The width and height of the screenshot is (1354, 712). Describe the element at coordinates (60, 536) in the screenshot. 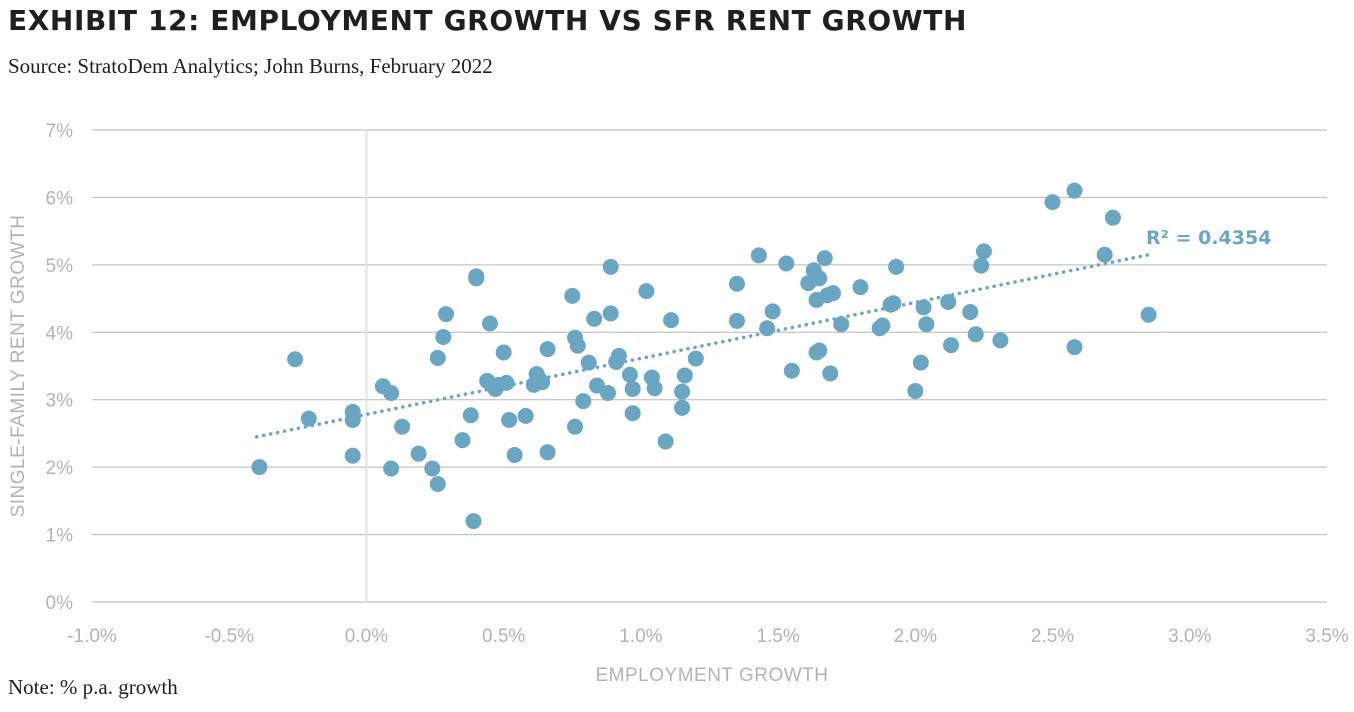

I see `y-tick-label: 1%` at that location.